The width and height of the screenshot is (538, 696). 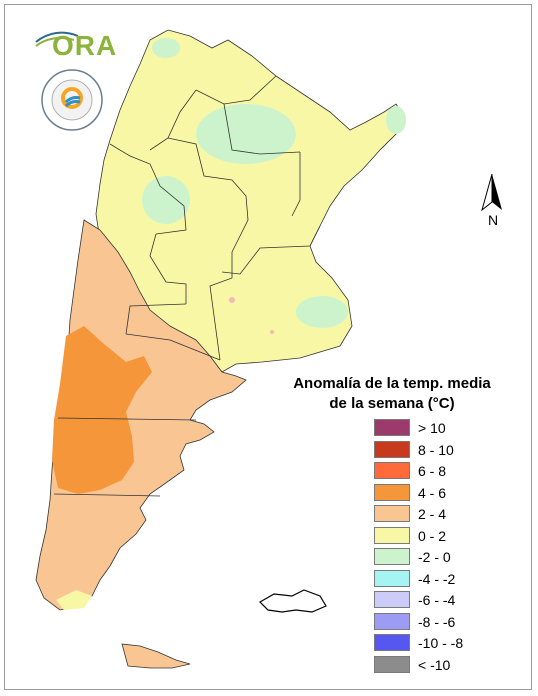 I want to click on ora-logo-text: ORA, so click(x=85, y=45).